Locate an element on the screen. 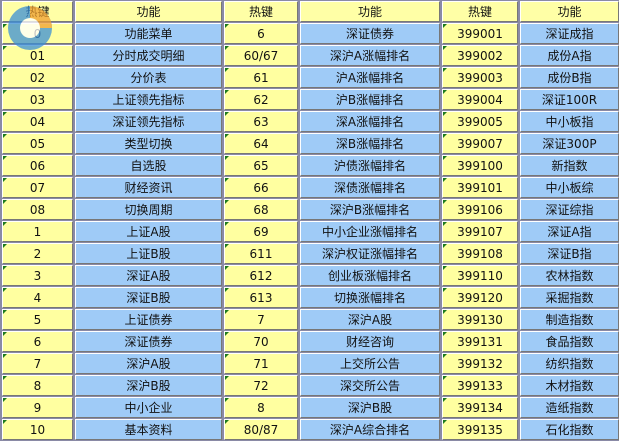  table-row: 5 上证债券 7 深沪A股 399130 制造指数 is located at coordinates (310, 319).